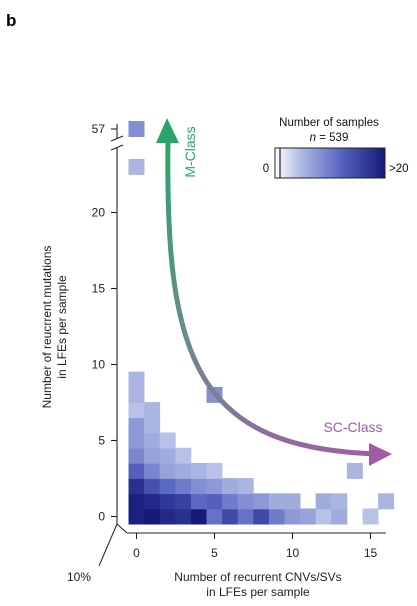  What do you see at coordinates (399, 169) in the screenshot?
I see `legend-max-label: >20` at bounding box center [399, 169].